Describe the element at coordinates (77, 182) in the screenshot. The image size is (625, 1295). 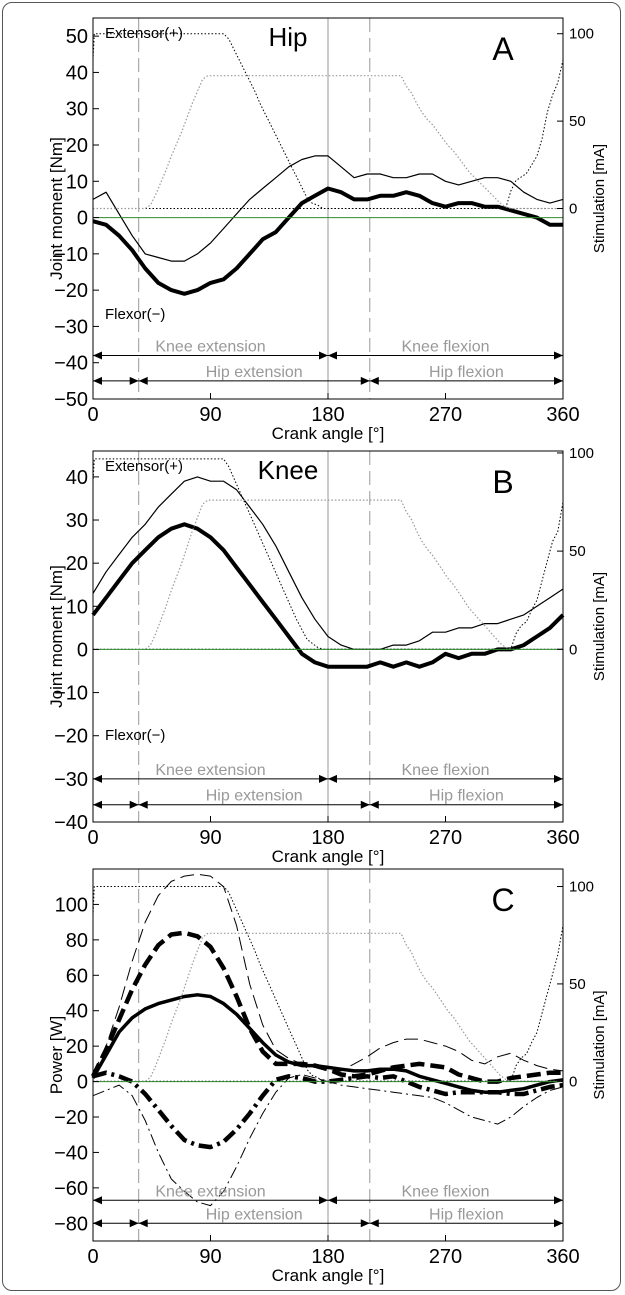
I see `y-tick-label: 10` at that location.